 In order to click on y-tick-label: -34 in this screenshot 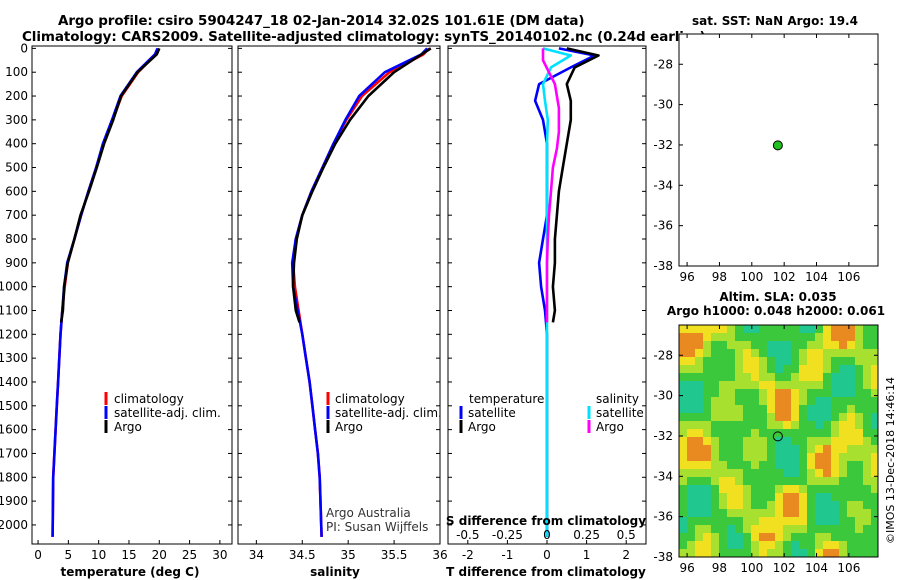, I will do `click(663, 476)`.